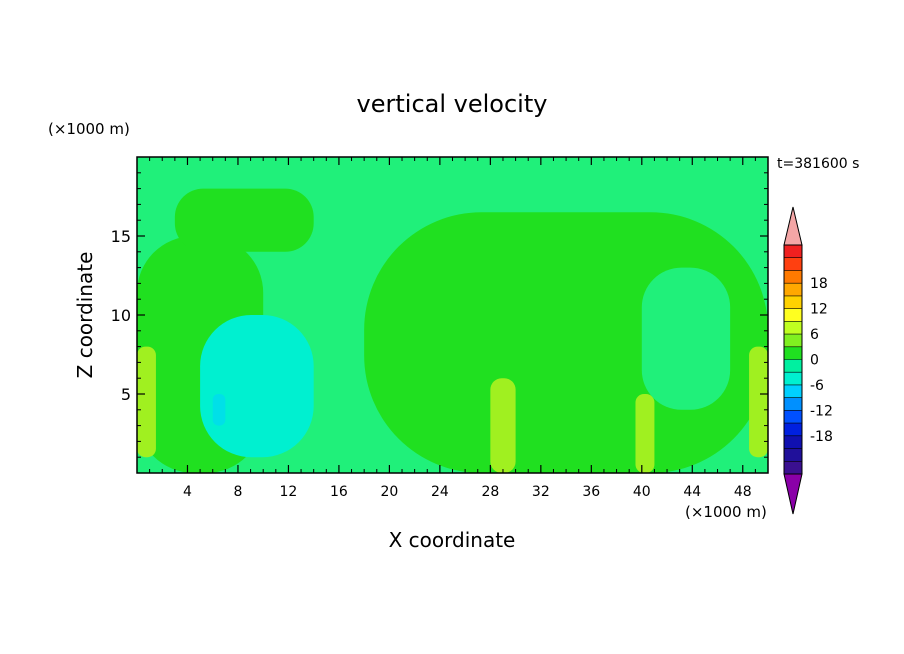  What do you see at coordinates (821, 411) in the screenshot?
I see `colorbar-label: -12` at bounding box center [821, 411].